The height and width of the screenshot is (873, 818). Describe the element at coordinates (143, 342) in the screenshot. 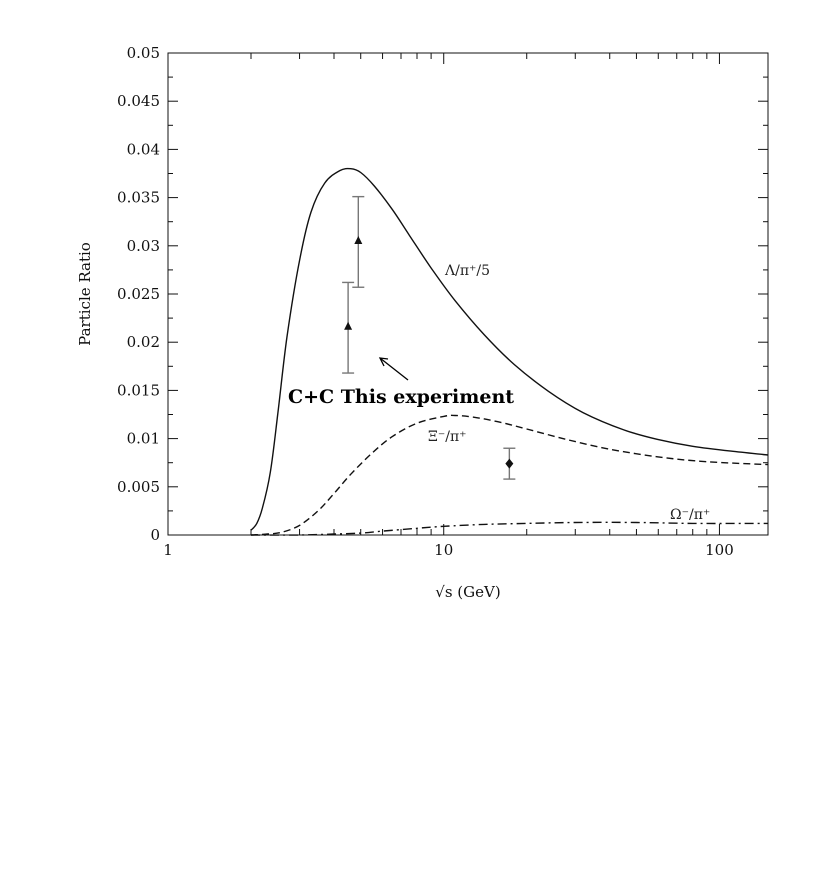

I see `y-tick-label: 0.02` at that location.